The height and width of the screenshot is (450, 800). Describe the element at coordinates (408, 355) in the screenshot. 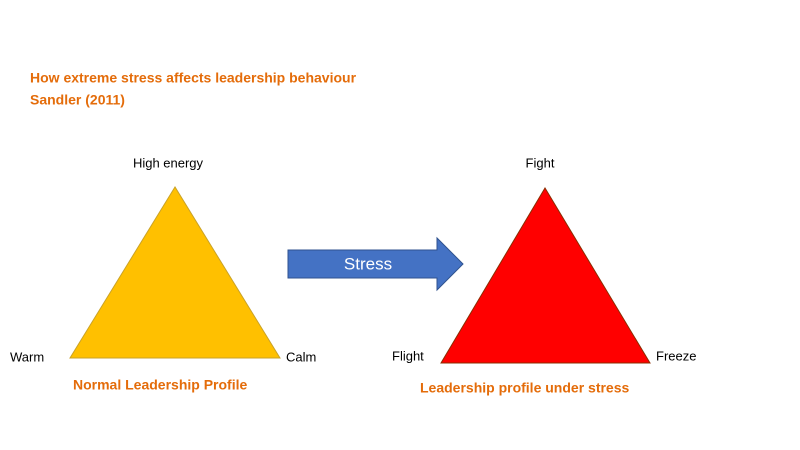

I see `vertex-label: Flight` at that location.